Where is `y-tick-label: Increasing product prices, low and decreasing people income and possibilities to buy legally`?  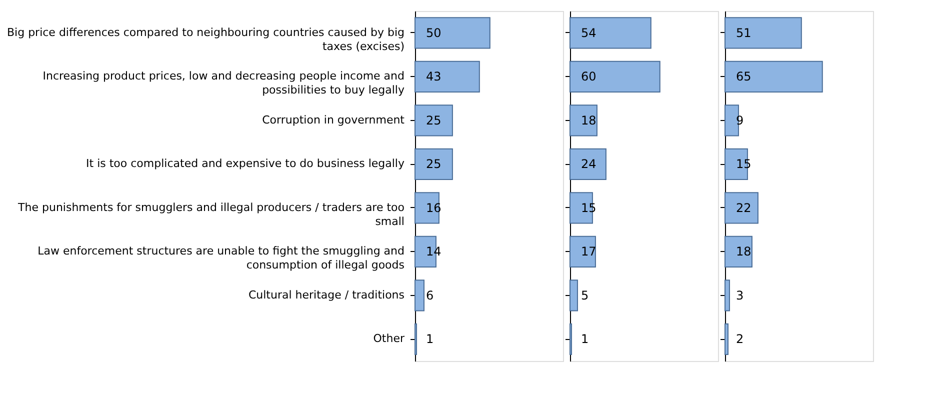 y-tick-label: Increasing product prices, low and decreasing people income and possibilities to buy legally is located at coordinates (223, 83).